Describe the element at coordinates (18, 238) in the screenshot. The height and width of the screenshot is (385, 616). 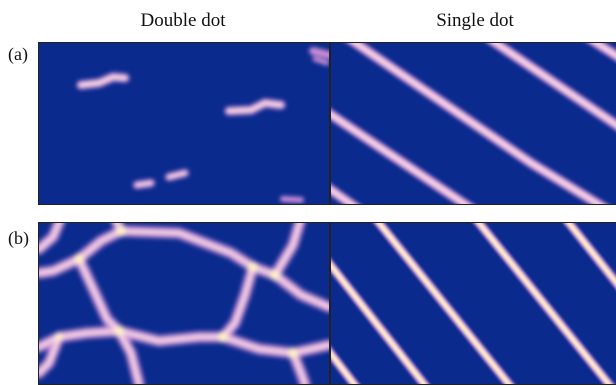
I see `row-label-b: (b)` at that location.